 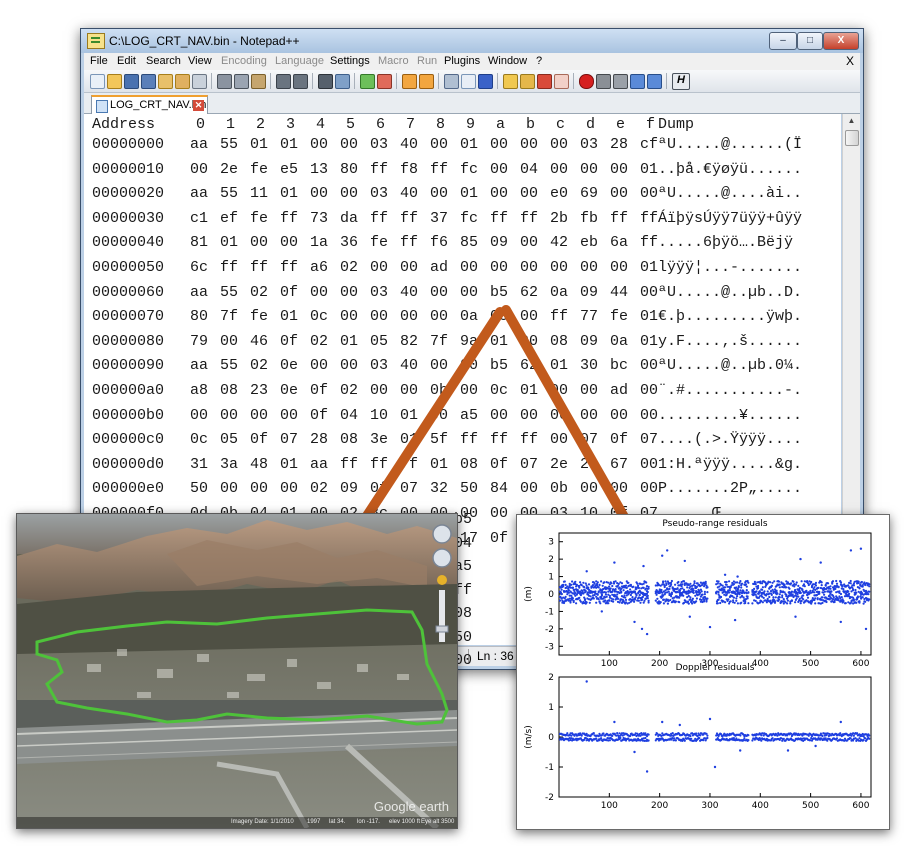 What do you see at coordinates (199, 81) in the screenshot?
I see `print-icon` at bounding box center [199, 81].